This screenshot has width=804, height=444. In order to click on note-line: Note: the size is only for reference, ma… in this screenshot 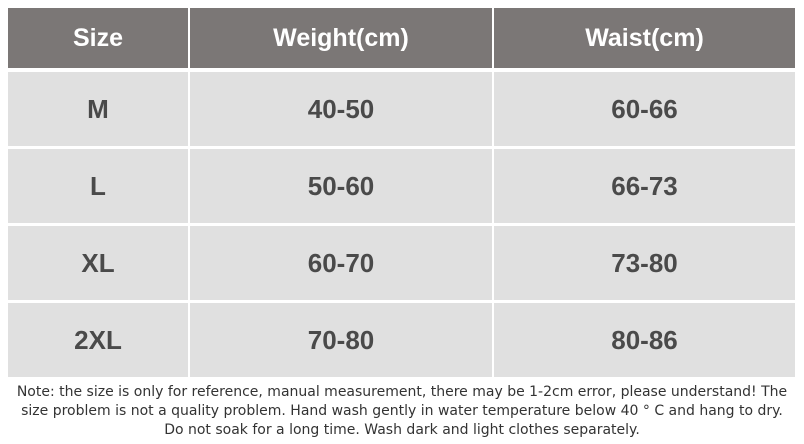, I will do `click(402, 392)`.